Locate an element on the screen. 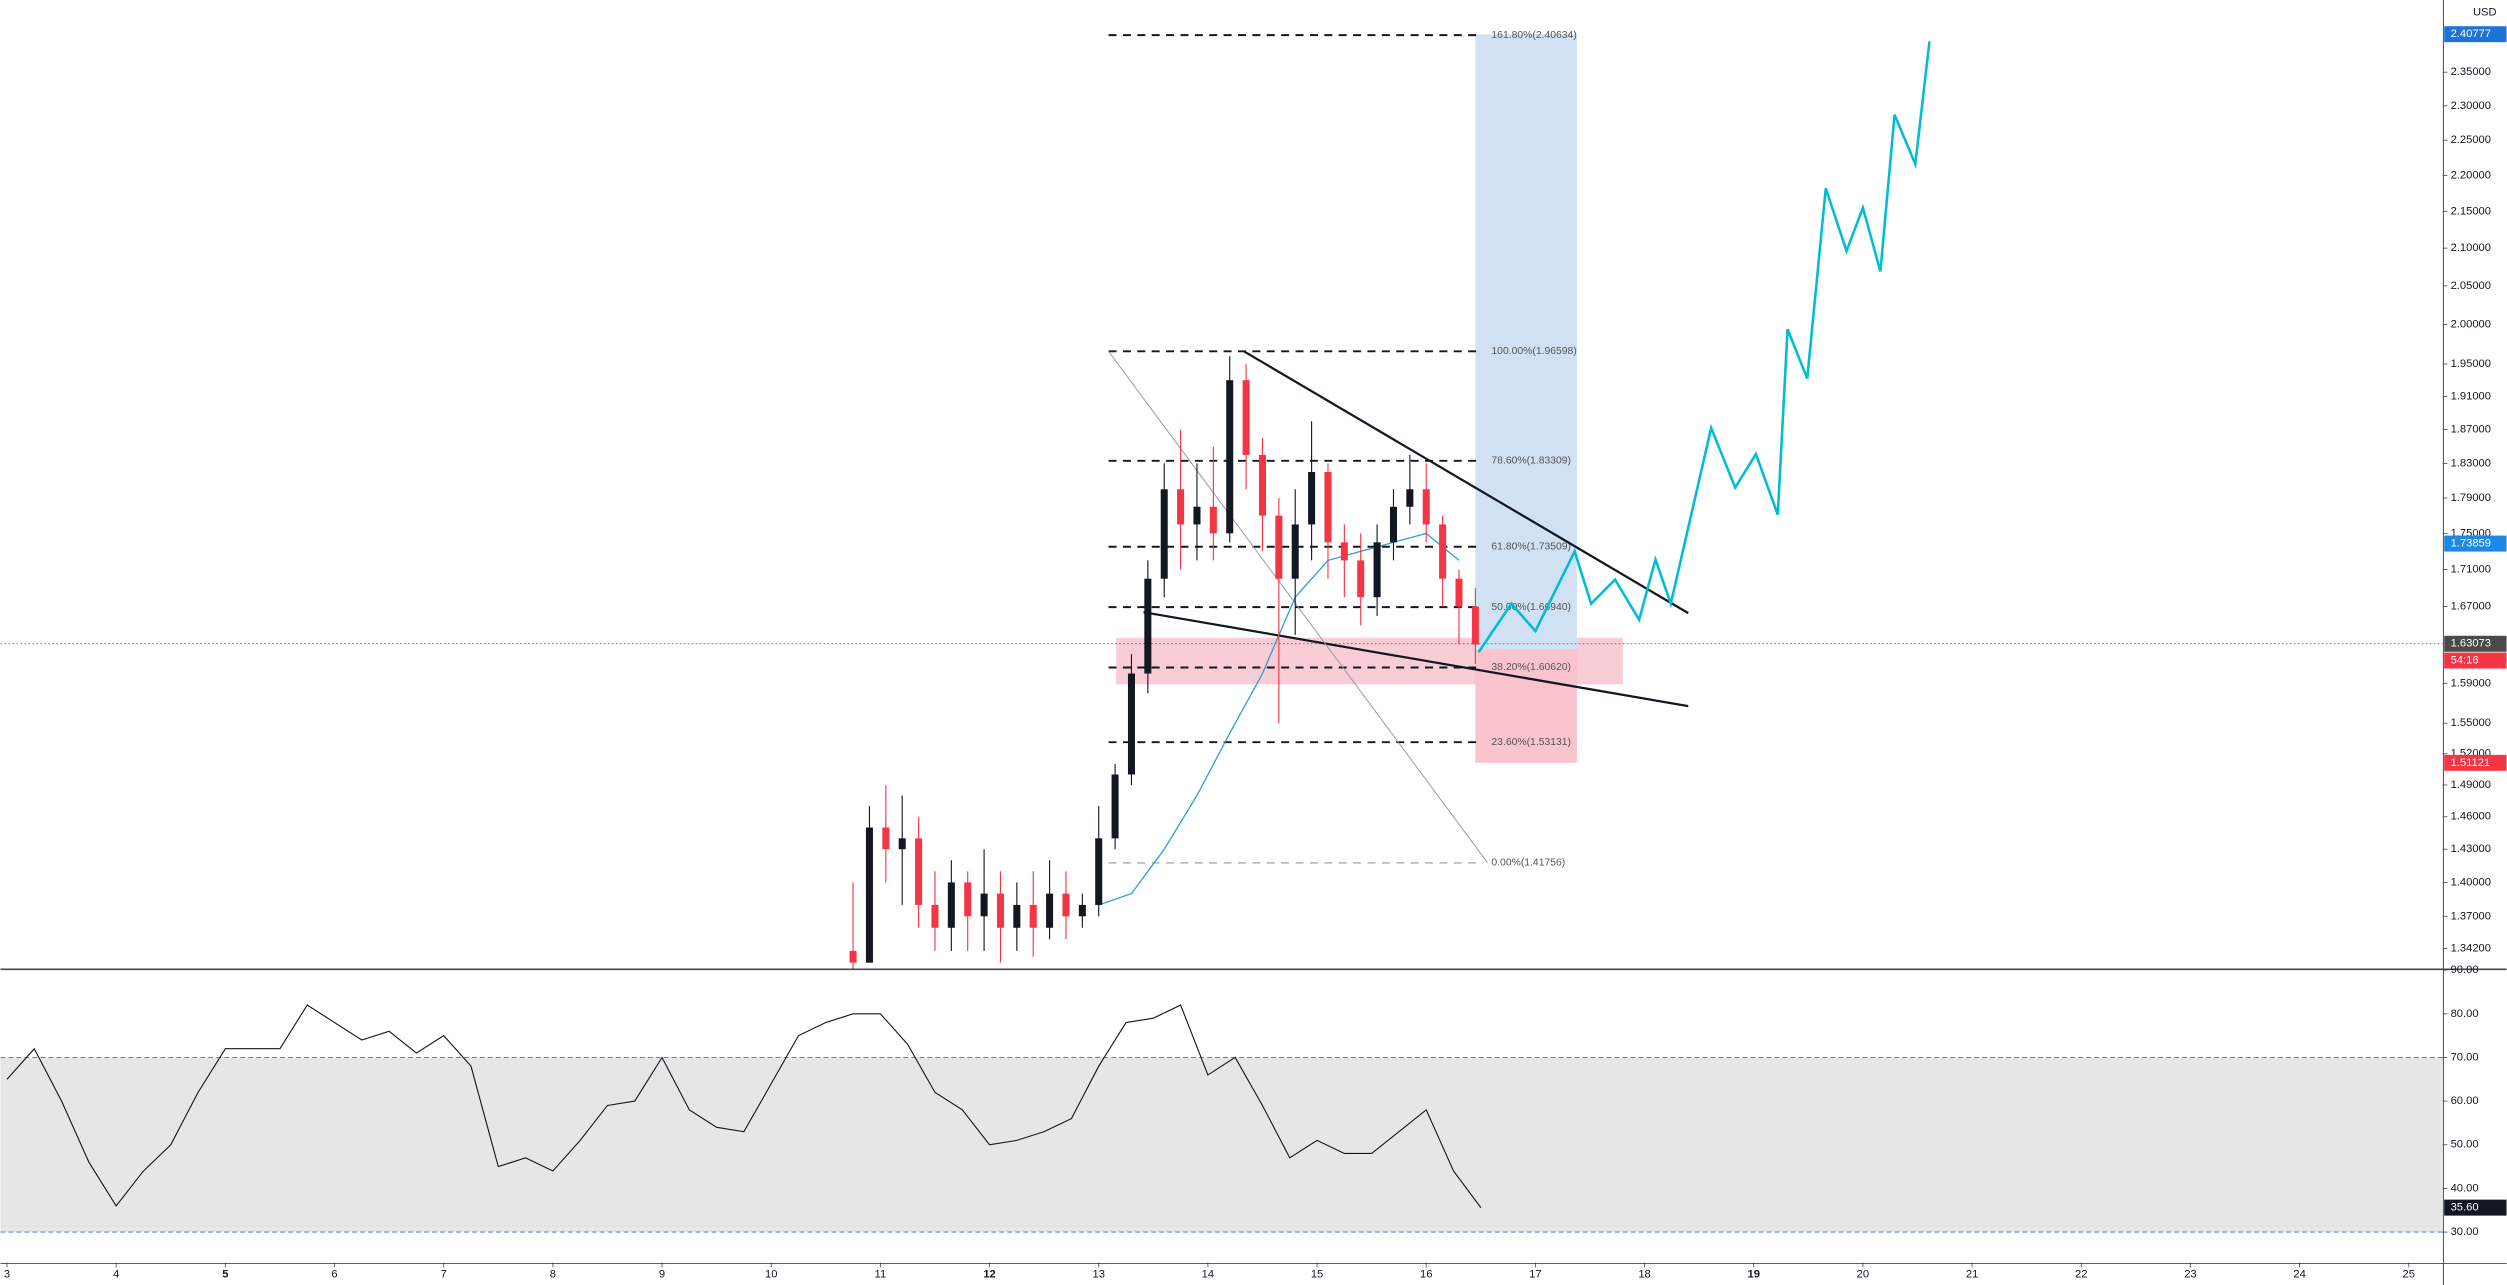 The width and height of the screenshot is (2507, 1285). y-tick-label: 2.20000 is located at coordinates (2471, 175).